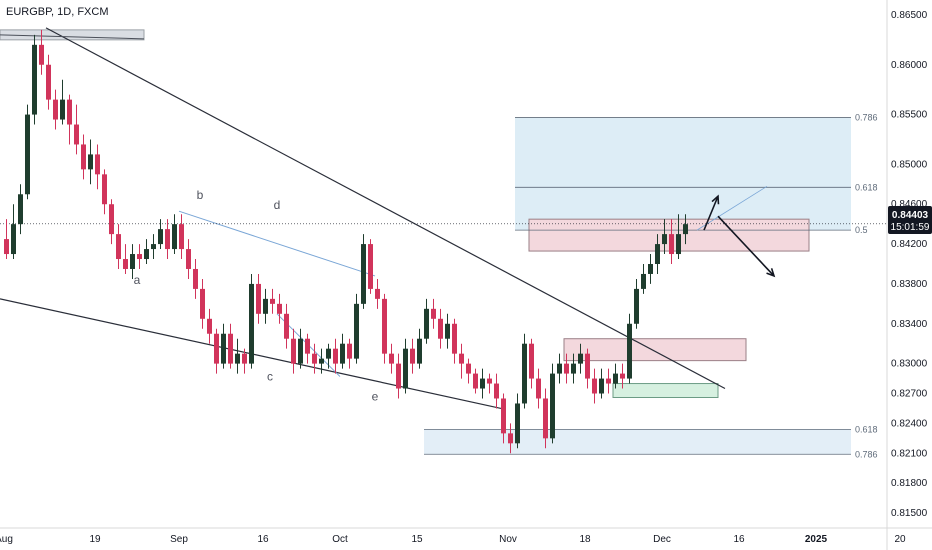 The image size is (932, 550). Describe the element at coordinates (263, 539) in the screenshot. I see `time-tick-label: 16` at that location.